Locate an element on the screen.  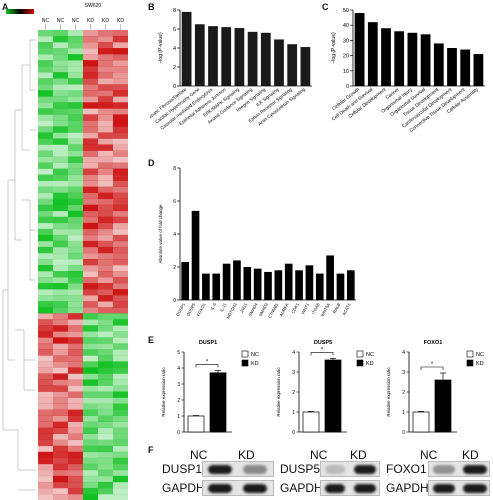
heatmap-column-label: KD is located at coordinates (105, 21).